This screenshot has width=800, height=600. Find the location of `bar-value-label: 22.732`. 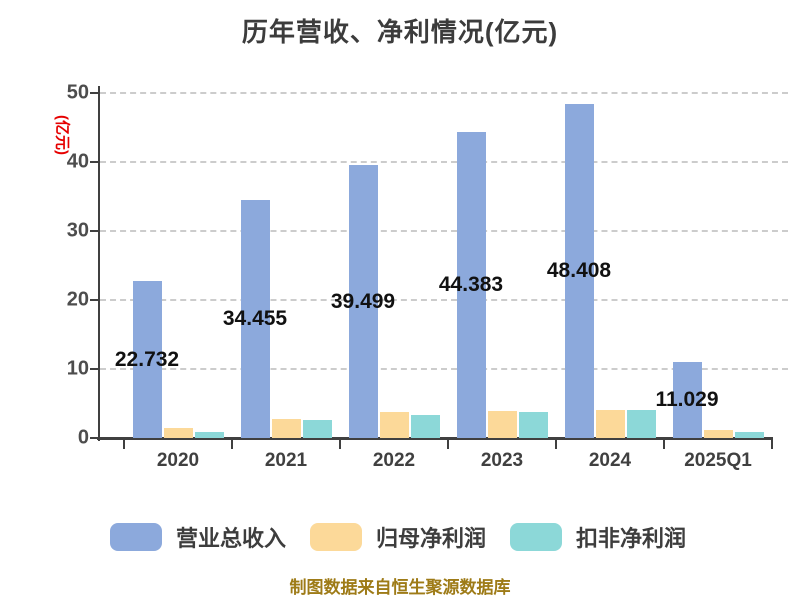

bar-value-label: 22.732 is located at coordinates (147, 359).